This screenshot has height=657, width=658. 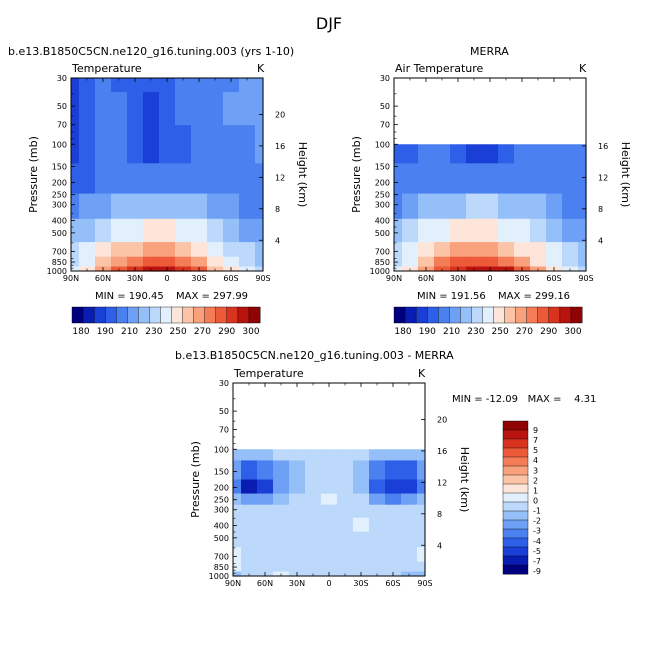 What do you see at coordinates (250, 332) in the screenshot?
I see `colorbar-label: 300` at bounding box center [250, 332].